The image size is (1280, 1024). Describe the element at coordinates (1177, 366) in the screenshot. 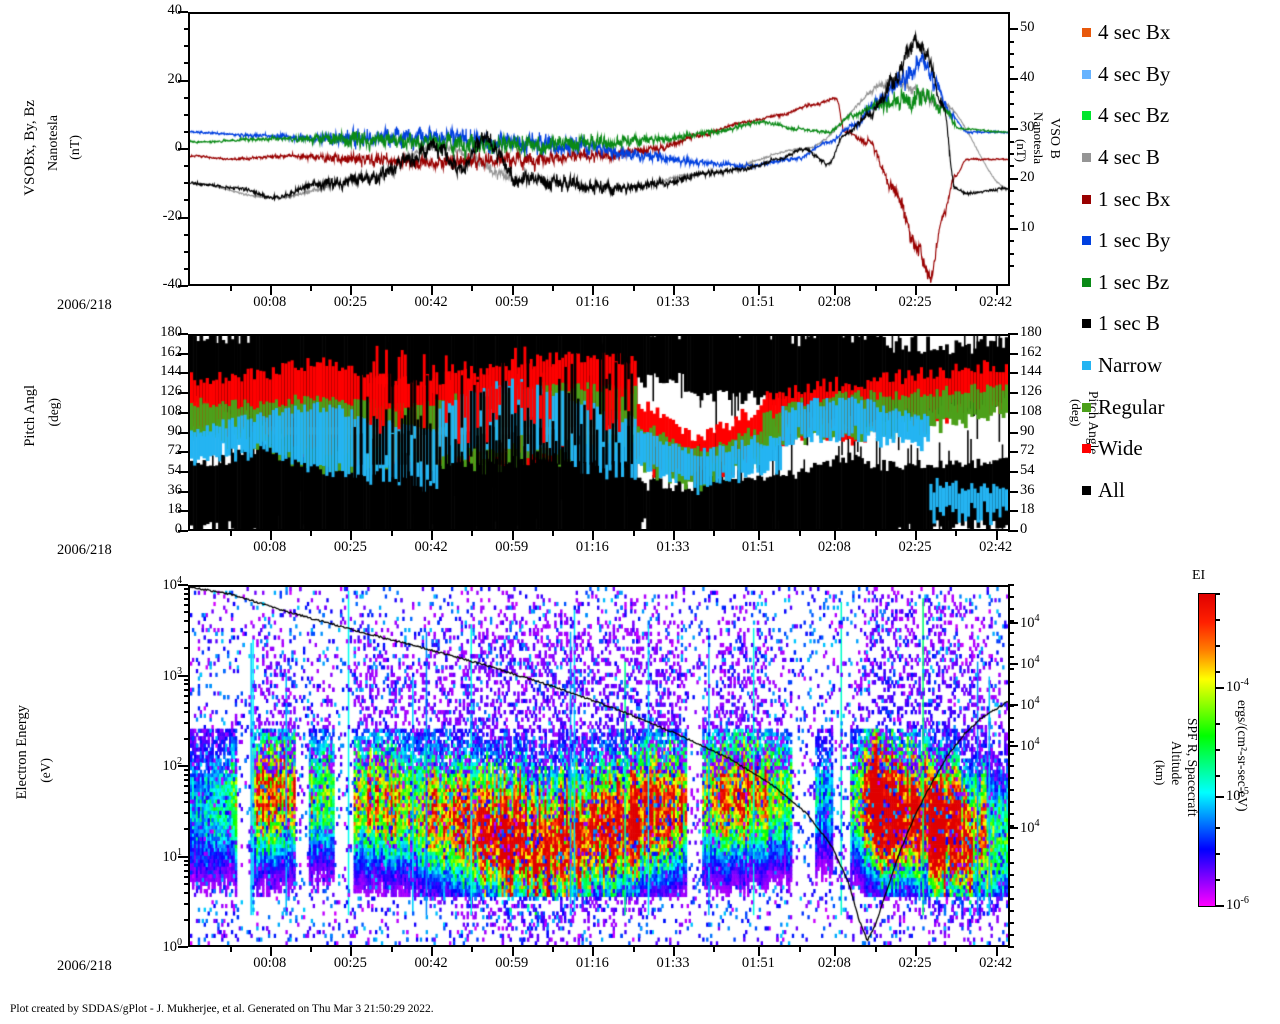

I see `legend-item-narrow: Narrow` at that location.